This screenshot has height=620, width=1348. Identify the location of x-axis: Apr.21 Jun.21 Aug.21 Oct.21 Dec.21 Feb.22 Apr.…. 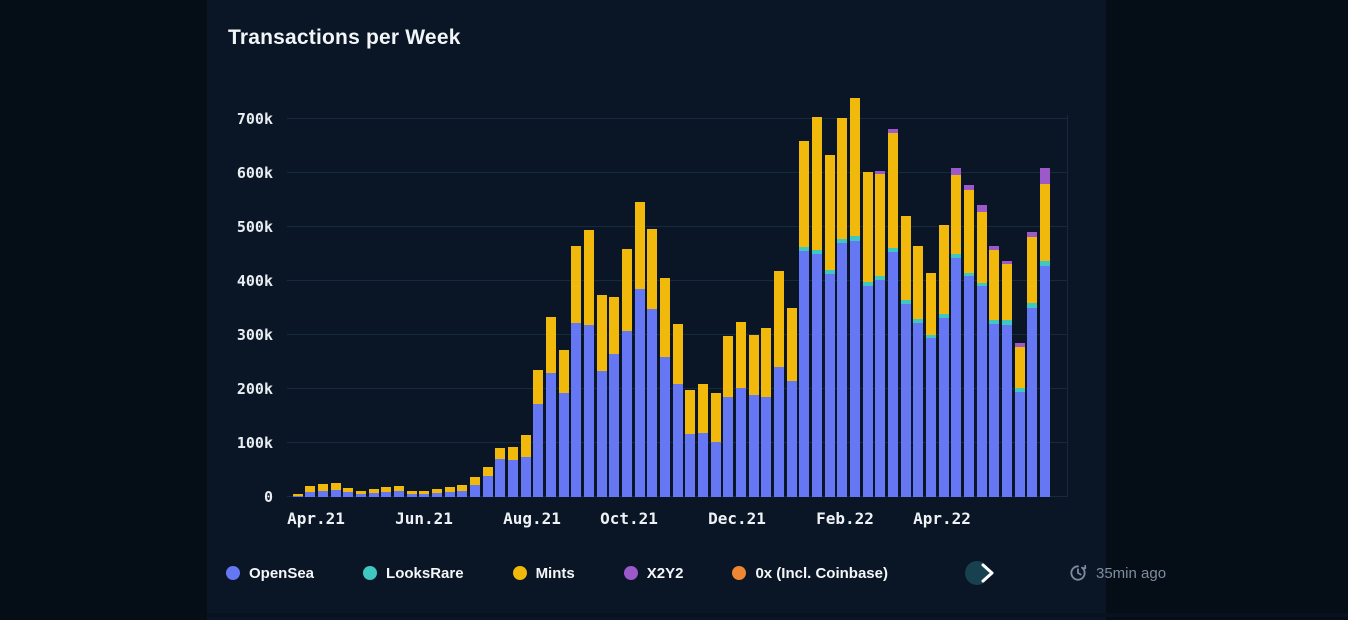
(656, 520).